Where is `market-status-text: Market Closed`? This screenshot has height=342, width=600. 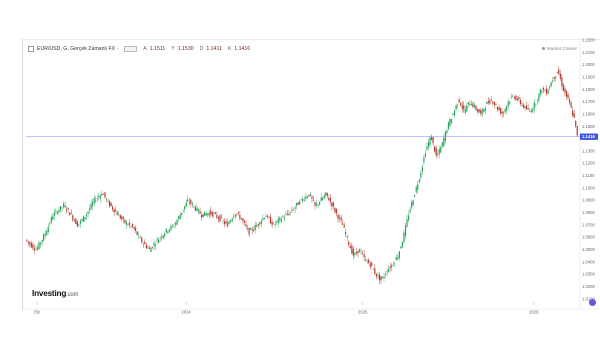 market-status-text: Market Closed is located at coordinates (562, 48).